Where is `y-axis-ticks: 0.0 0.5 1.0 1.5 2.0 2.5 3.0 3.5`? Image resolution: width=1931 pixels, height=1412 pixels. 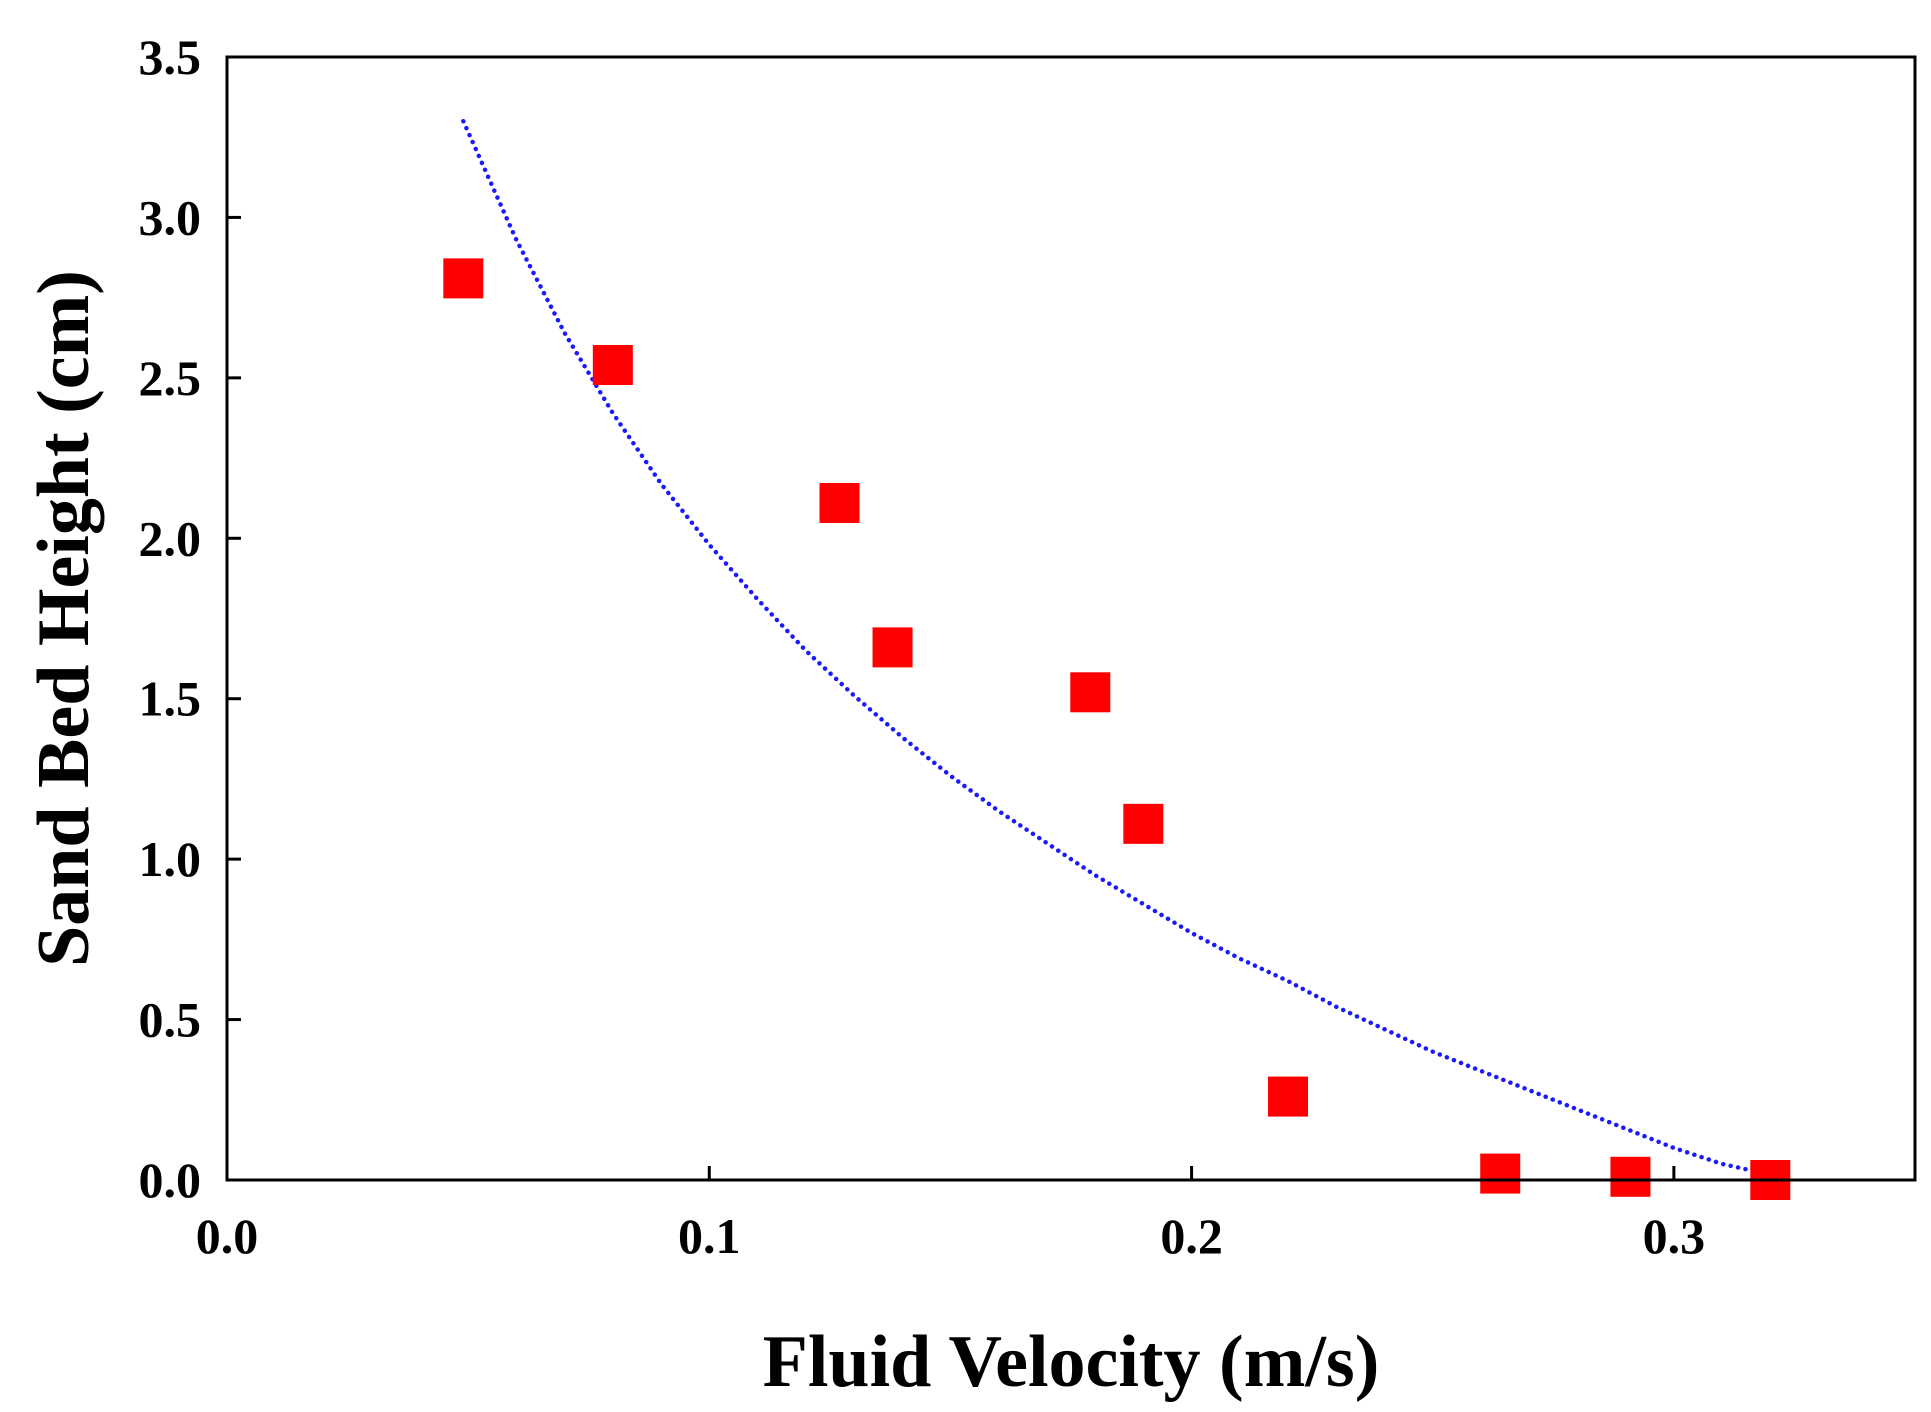 y-axis-ticks: 0.0 0.5 1.0 1.5 2.0 2.5 3.0 3.5 is located at coordinates (190, 618).